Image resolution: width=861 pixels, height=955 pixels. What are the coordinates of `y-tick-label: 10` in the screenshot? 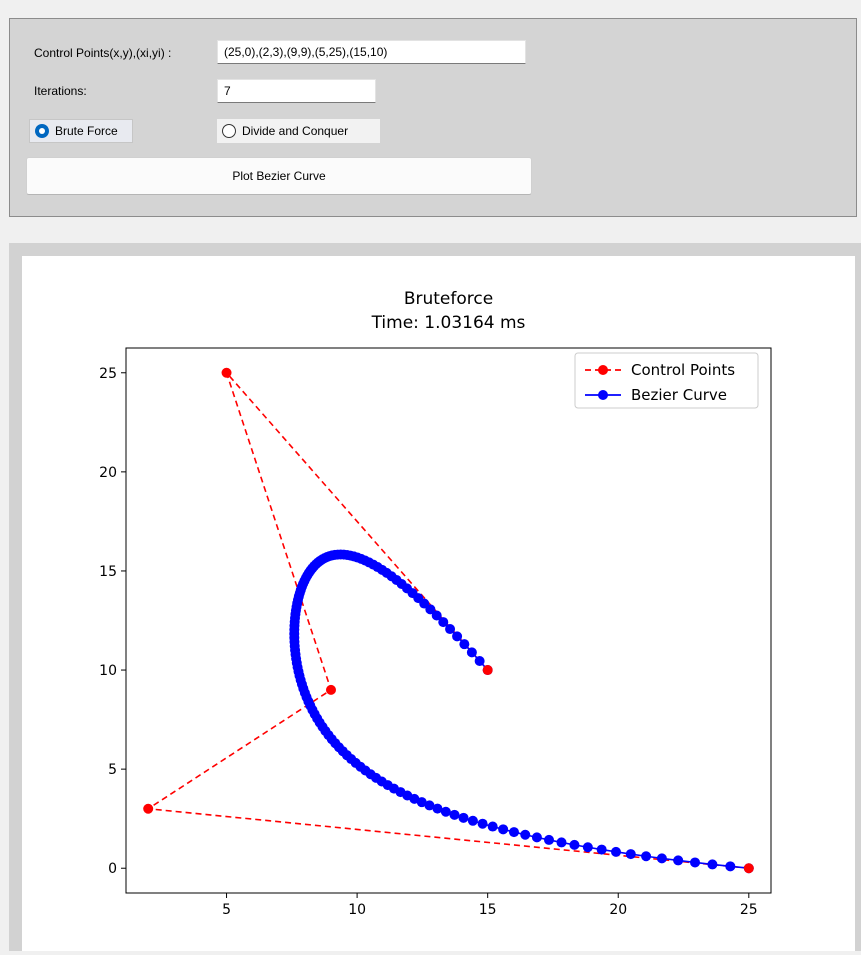 It's located at (108, 671).